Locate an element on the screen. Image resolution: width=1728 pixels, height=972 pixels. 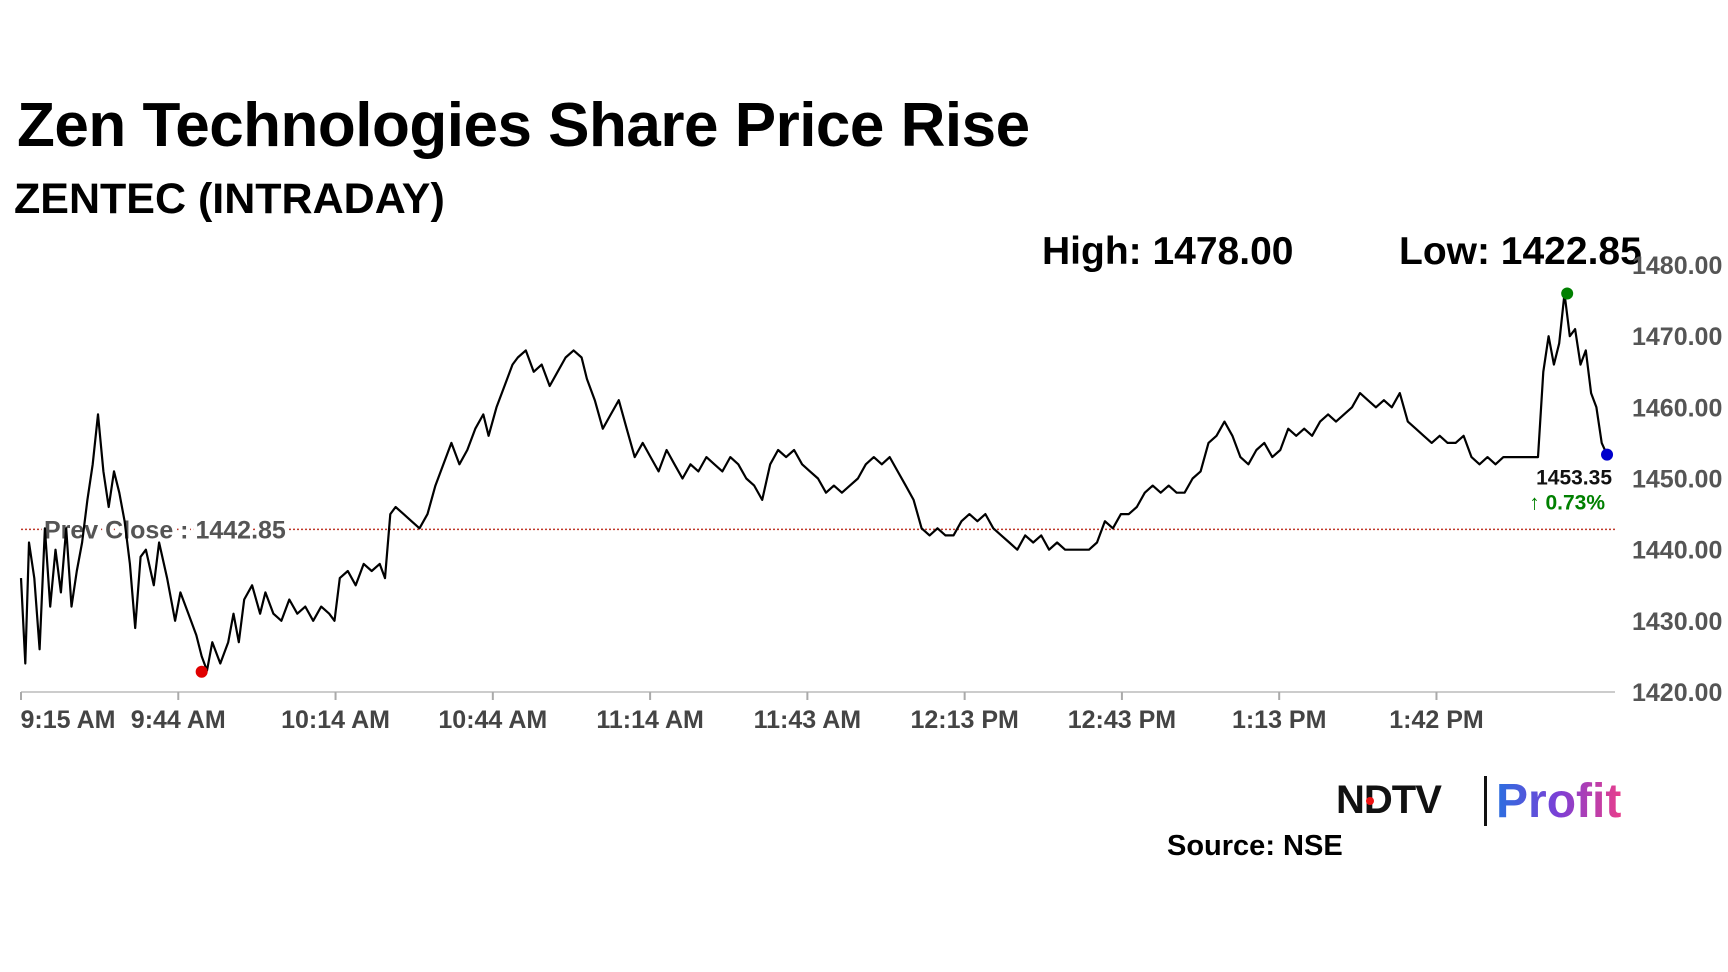
source-label: Source: NSE is located at coordinates (1255, 846).